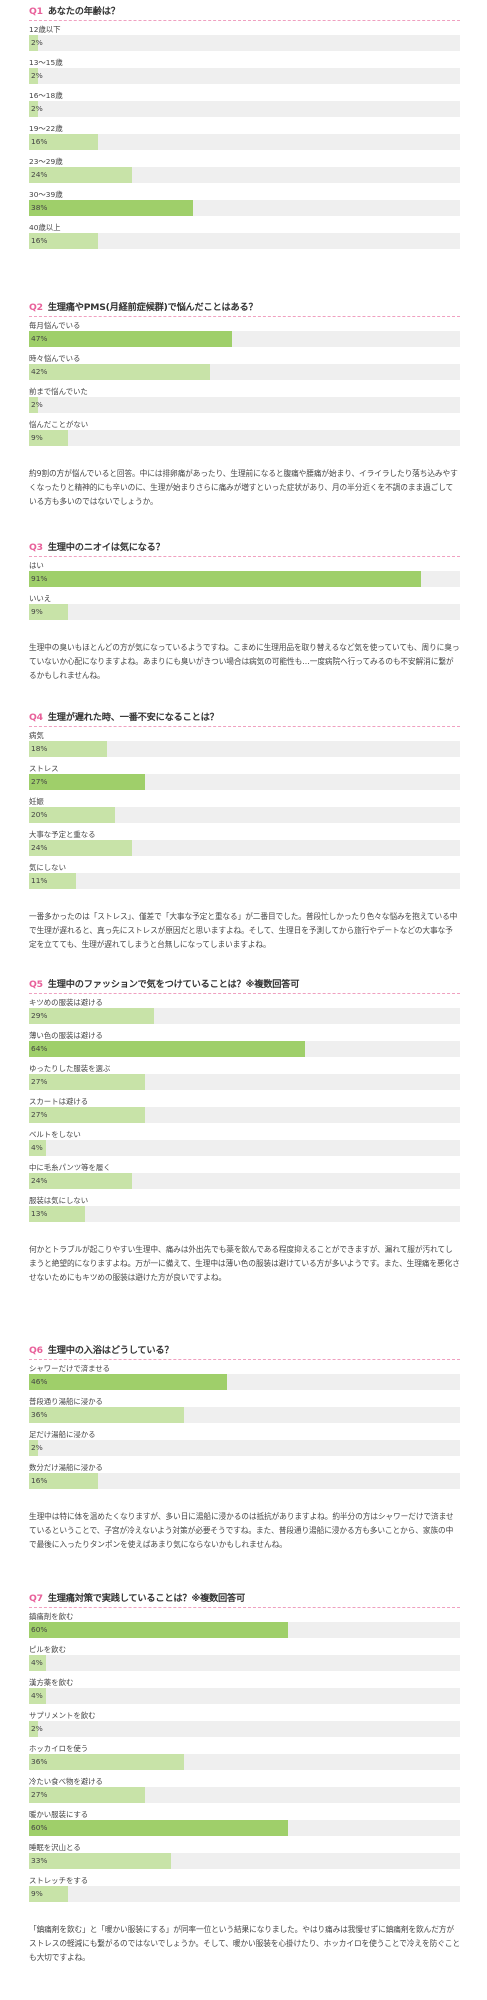 This screenshot has width=487, height=2000. Describe the element at coordinates (152, 307) in the screenshot. I see `question-text: 生理痛やPMS(月経前症候群)で悩んだことはある？` at that location.